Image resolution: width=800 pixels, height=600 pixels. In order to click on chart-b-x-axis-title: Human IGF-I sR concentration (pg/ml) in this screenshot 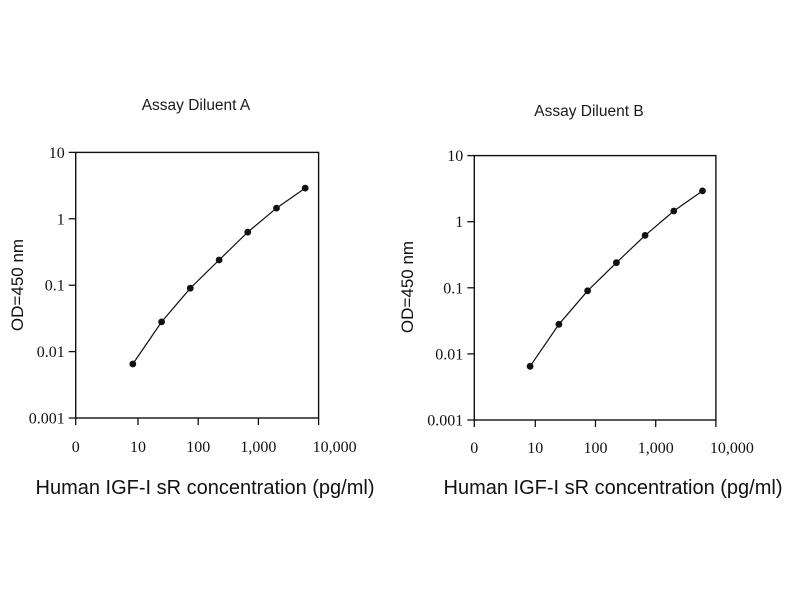, I will do `click(613, 488)`.